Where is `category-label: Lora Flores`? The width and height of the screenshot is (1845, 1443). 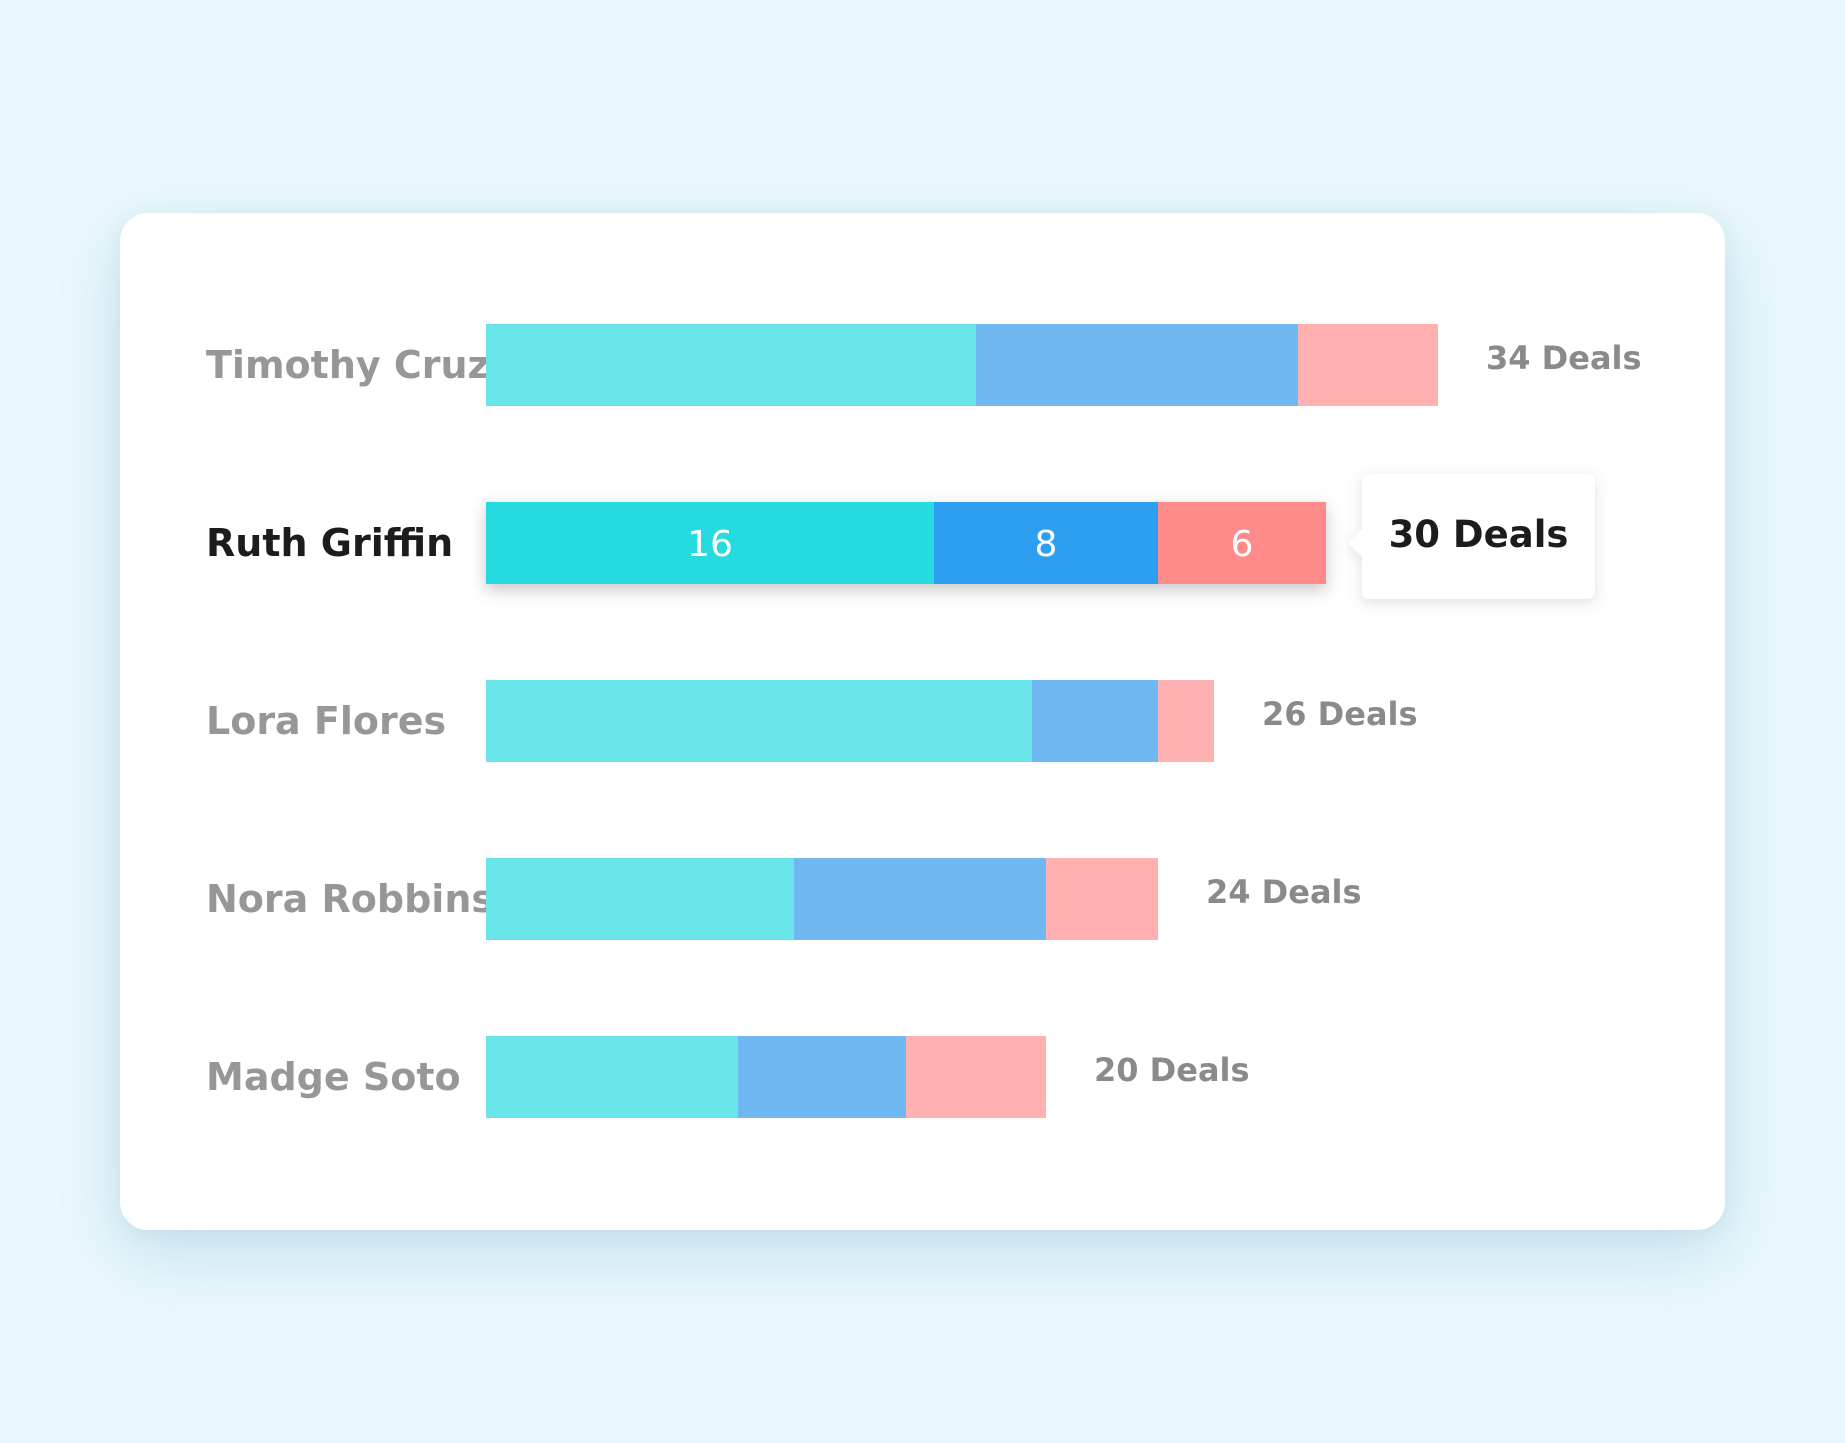
category-label: Lora Flores is located at coordinates (326, 721).